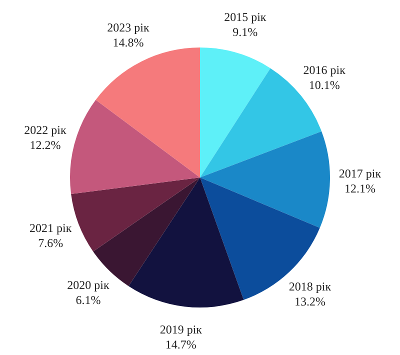 This screenshot has height=355, width=400. What do you see at coordinates (245, 17) in the screenshot?
I see `slice-label: 2015 рік` at bounding box center [245, 17].